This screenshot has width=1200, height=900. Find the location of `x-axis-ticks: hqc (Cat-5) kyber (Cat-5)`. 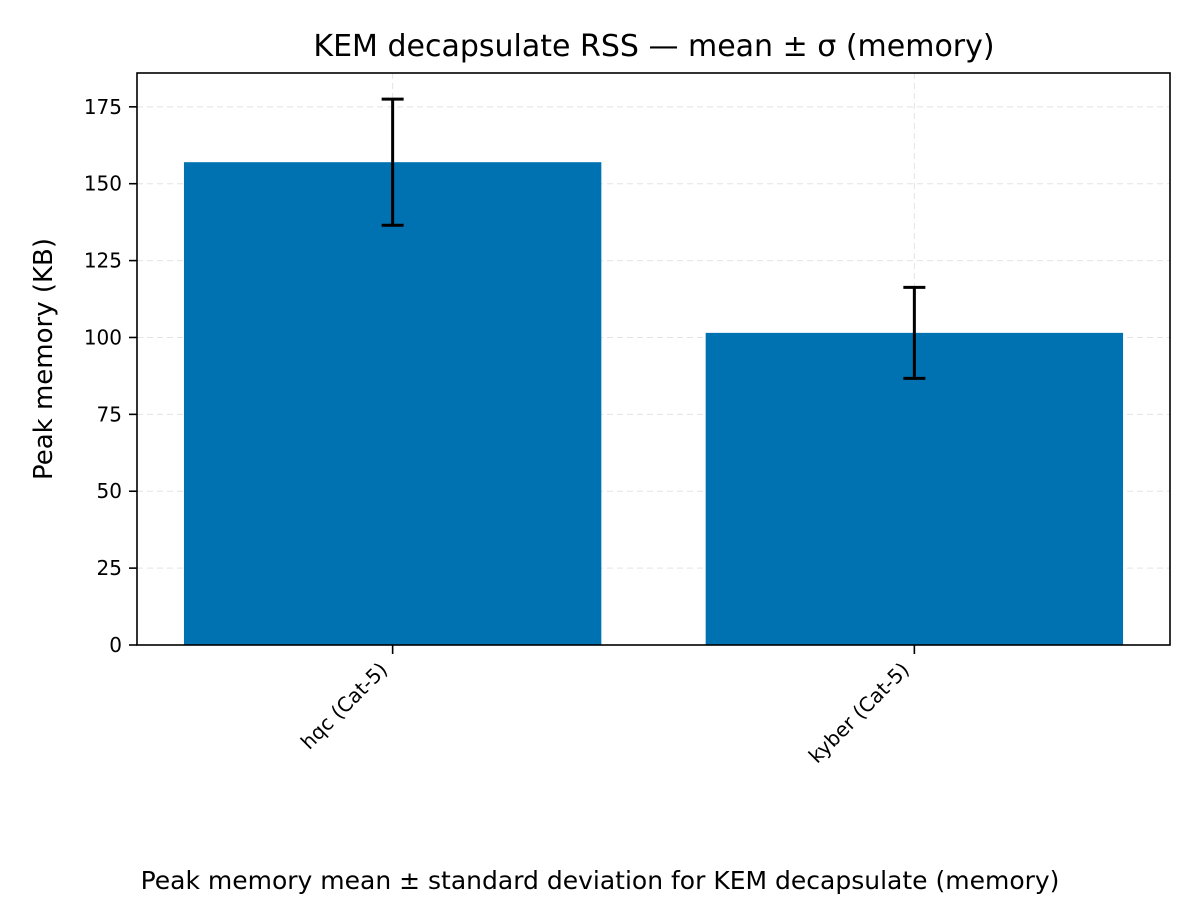

x-axis-ticks: hqc (Cat-5) kyber (Cat-5) is located at coordinates (606, 706).